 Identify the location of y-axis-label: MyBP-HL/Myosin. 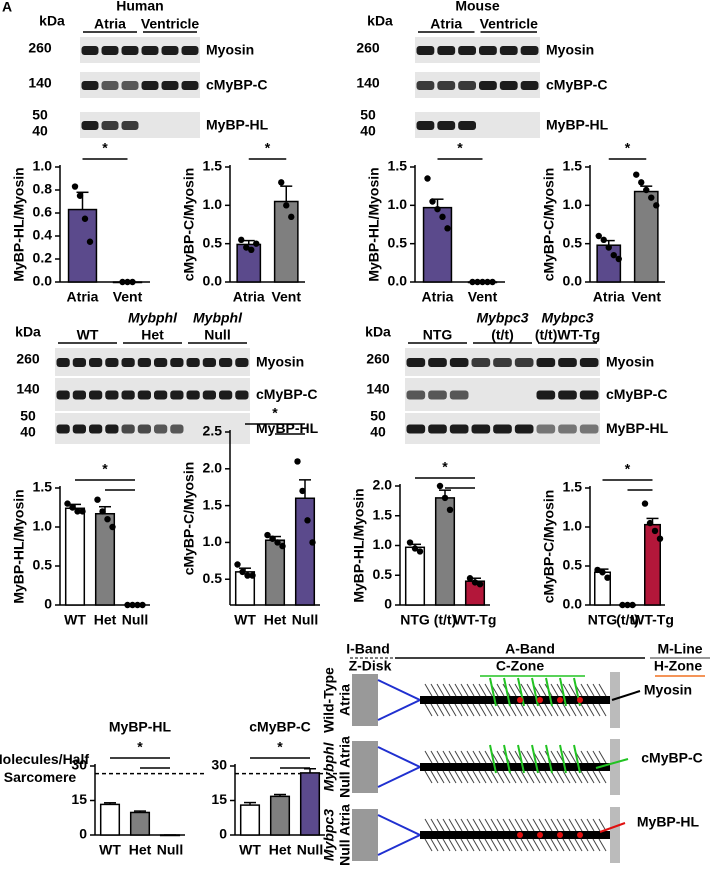
(19, 224).